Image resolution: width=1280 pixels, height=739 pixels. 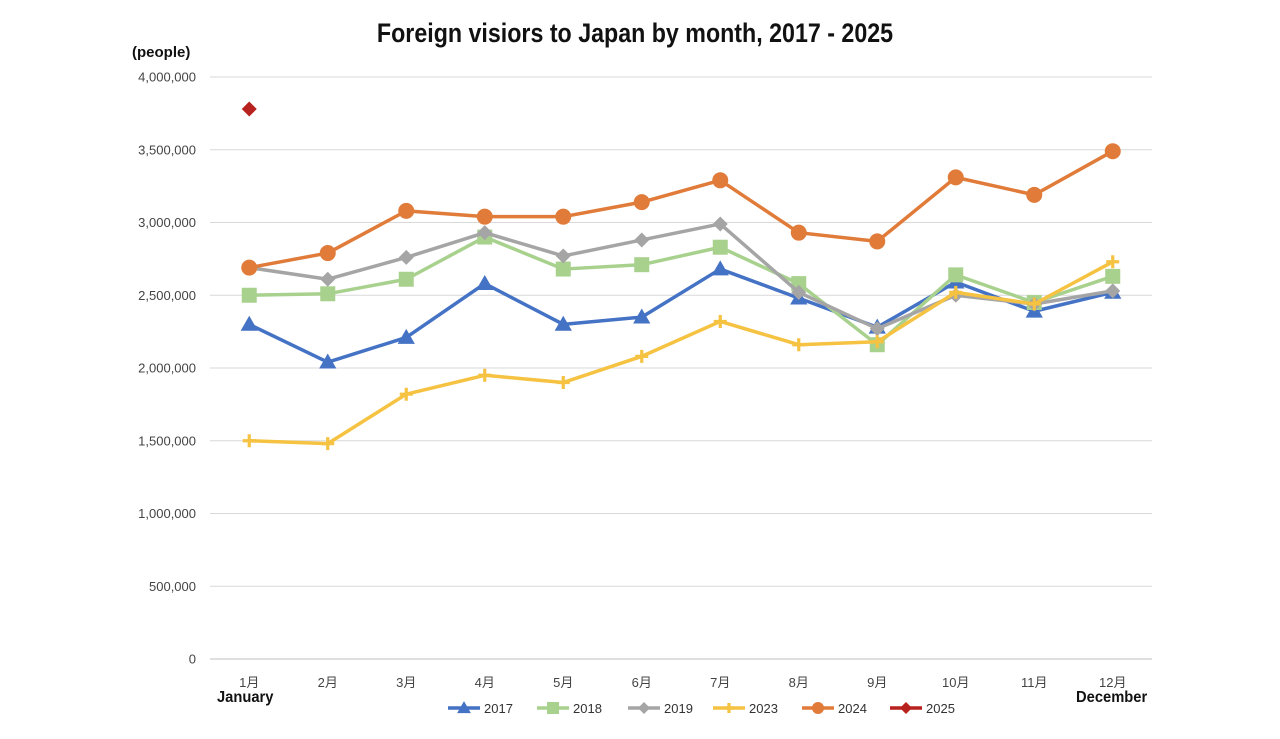 I want to click on y-tick-label: 2,000,000, so click(x=167, y=368).